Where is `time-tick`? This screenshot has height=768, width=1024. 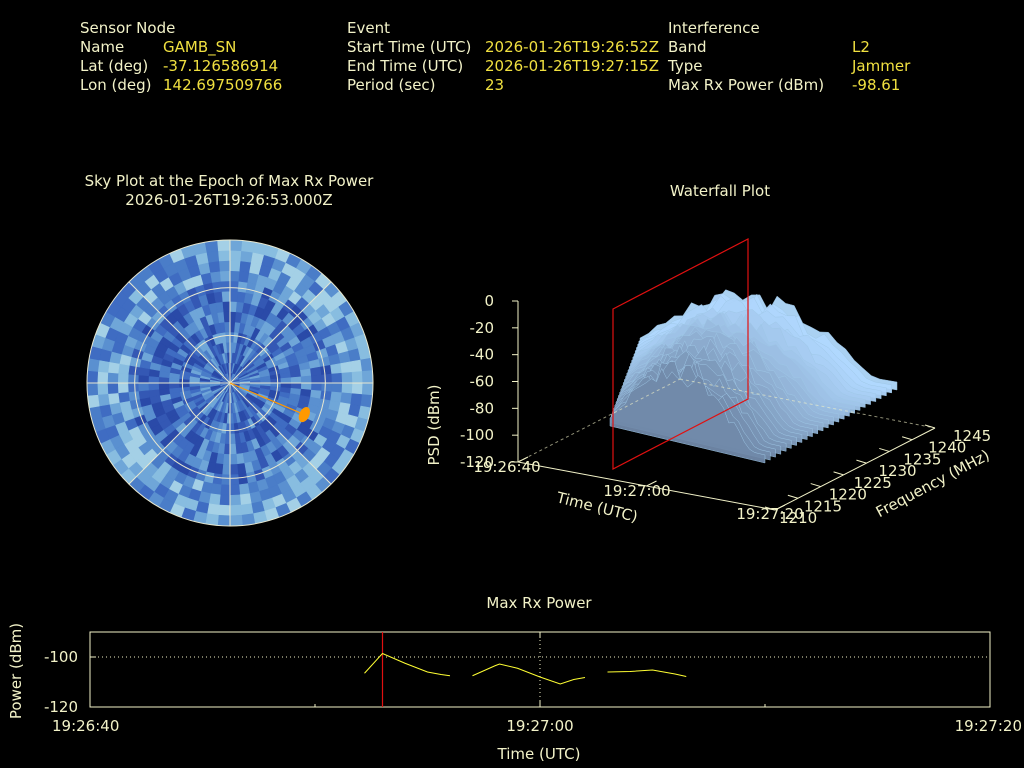 time-tick is located at coordinates (651, 483).